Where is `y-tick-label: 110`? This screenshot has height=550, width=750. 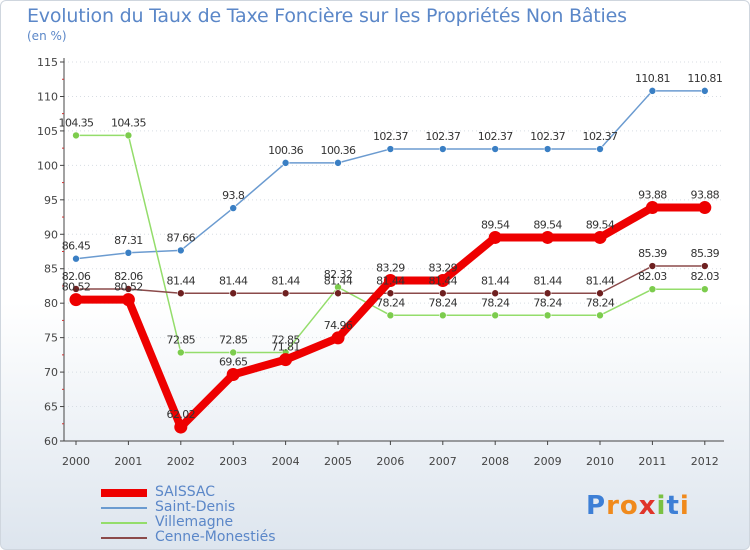 y-tick-label: 110 is located at coordinates (47, 96).